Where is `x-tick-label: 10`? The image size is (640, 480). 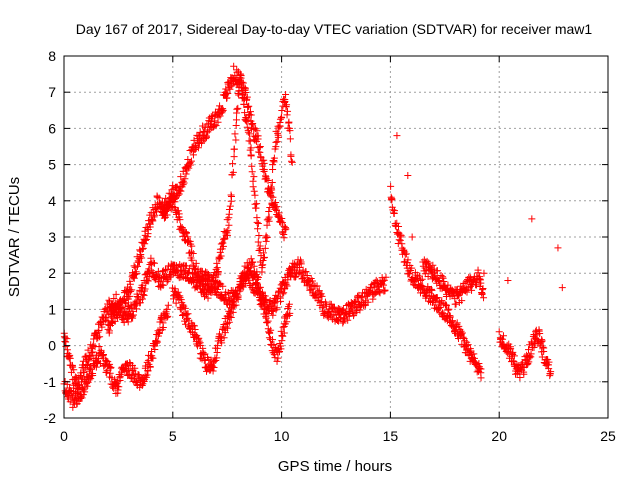
x-tick-label: 10 is located at coordinates (282, 436).